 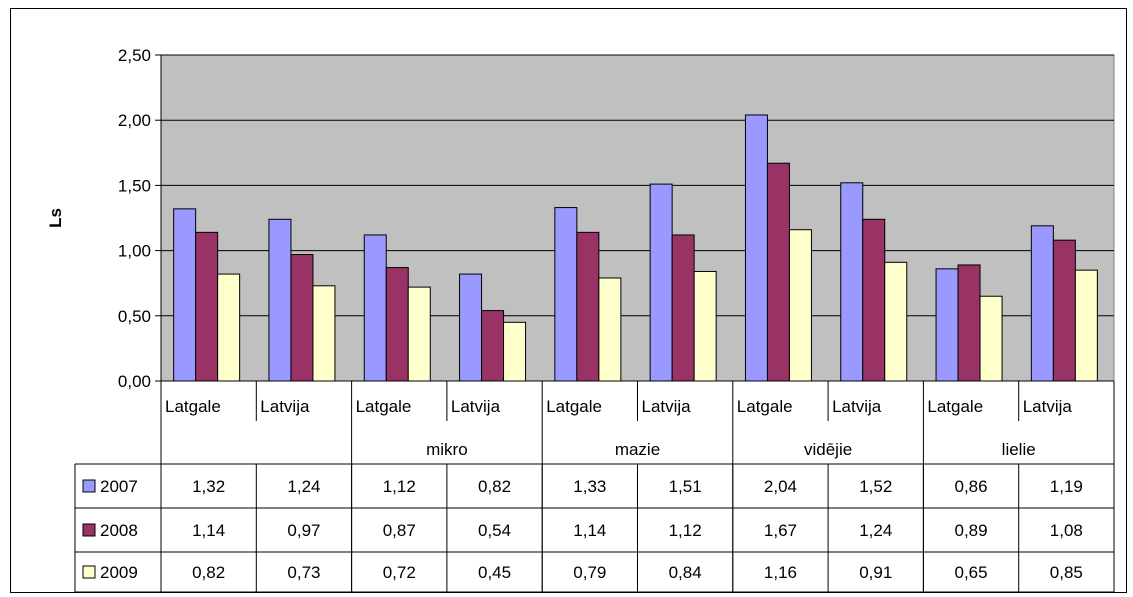 I want to click on data-table-value: 1,08, so click(x=1066, y=530).